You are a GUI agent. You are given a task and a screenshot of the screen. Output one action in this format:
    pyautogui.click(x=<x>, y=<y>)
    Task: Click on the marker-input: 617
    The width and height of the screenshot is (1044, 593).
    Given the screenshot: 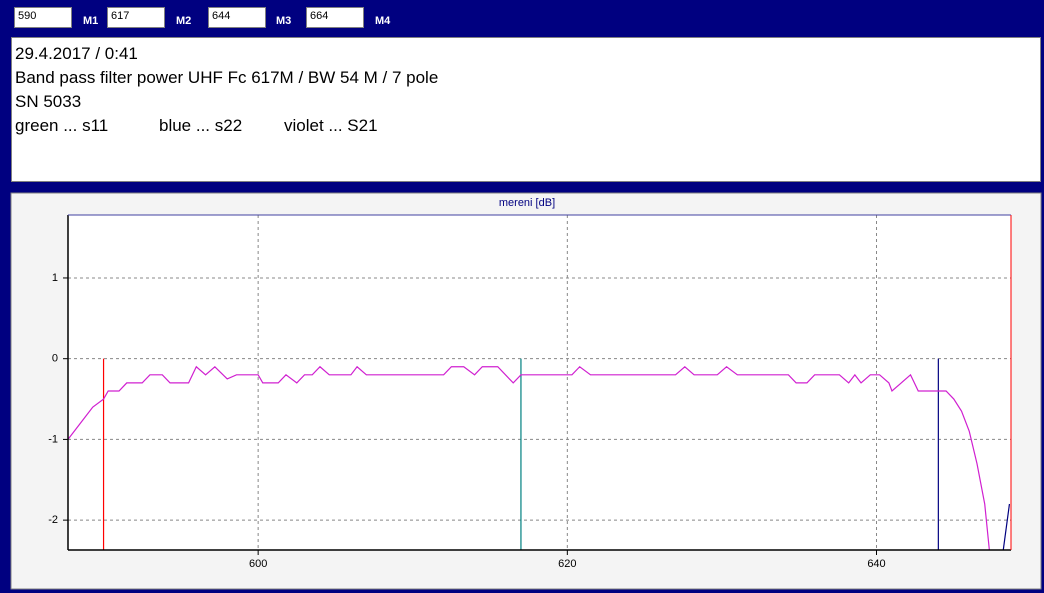 What is the action you would take?
    pyautogui.click(x=136, y=17)
    